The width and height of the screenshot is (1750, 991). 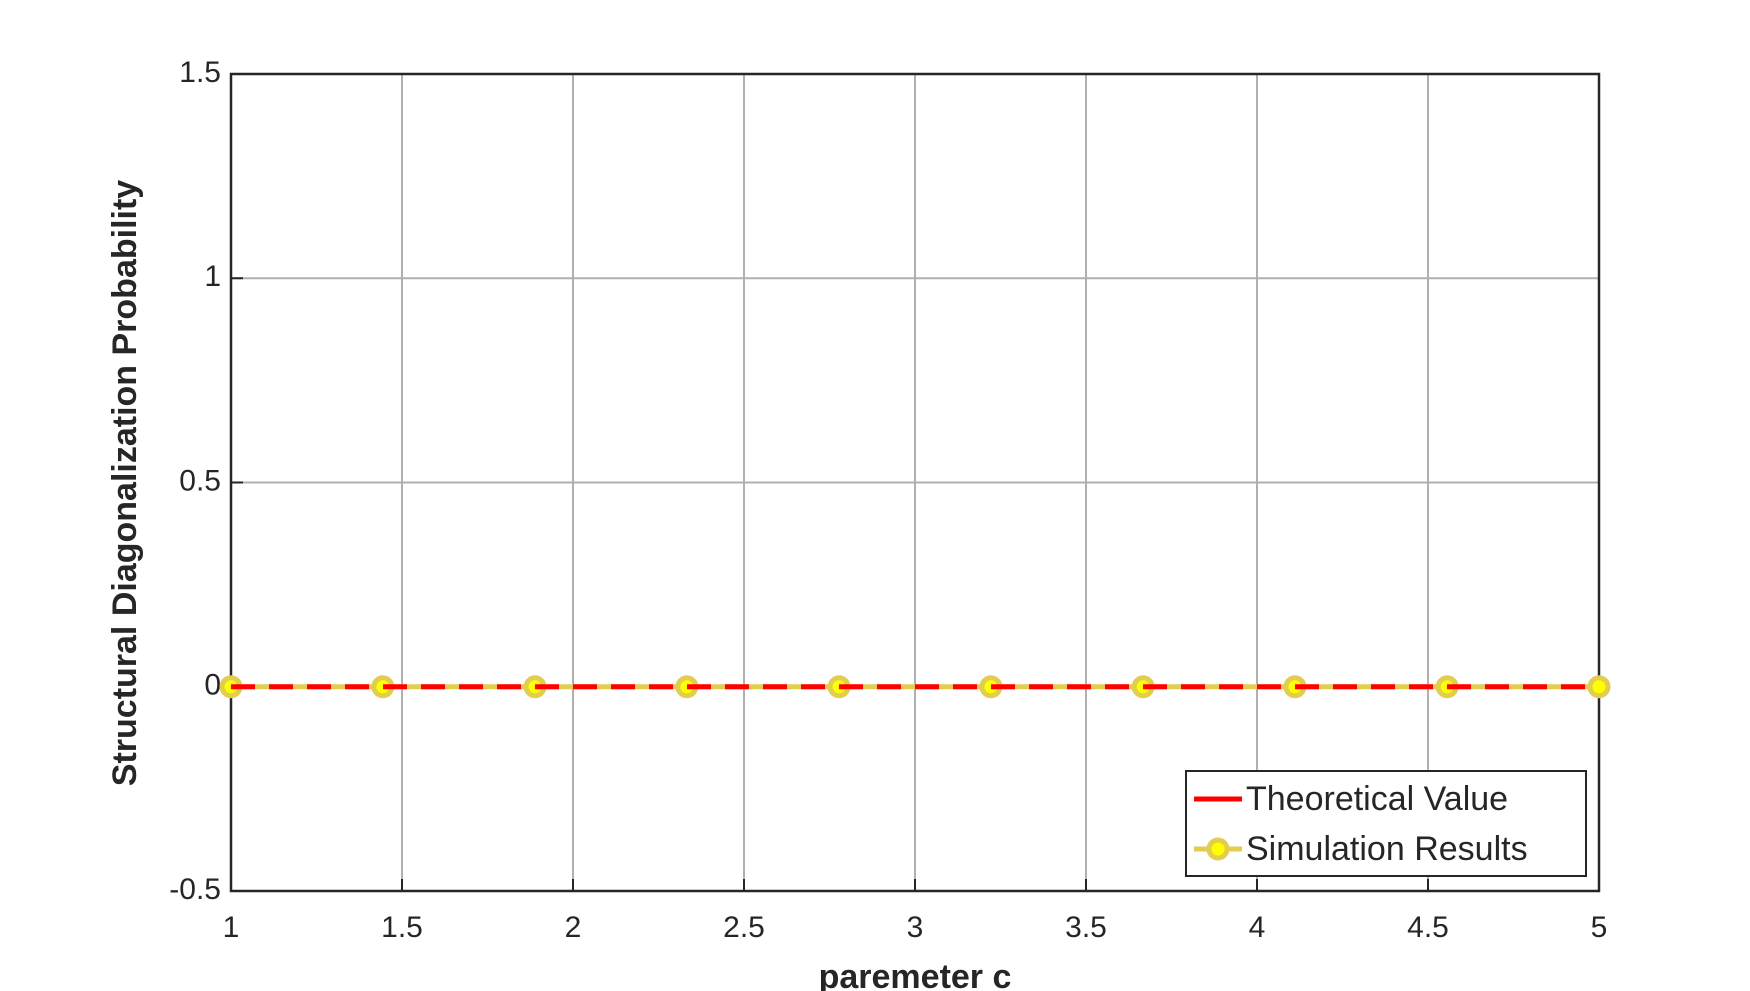 I want to click on x-tick-label: 2, so click(x=573, y=927).